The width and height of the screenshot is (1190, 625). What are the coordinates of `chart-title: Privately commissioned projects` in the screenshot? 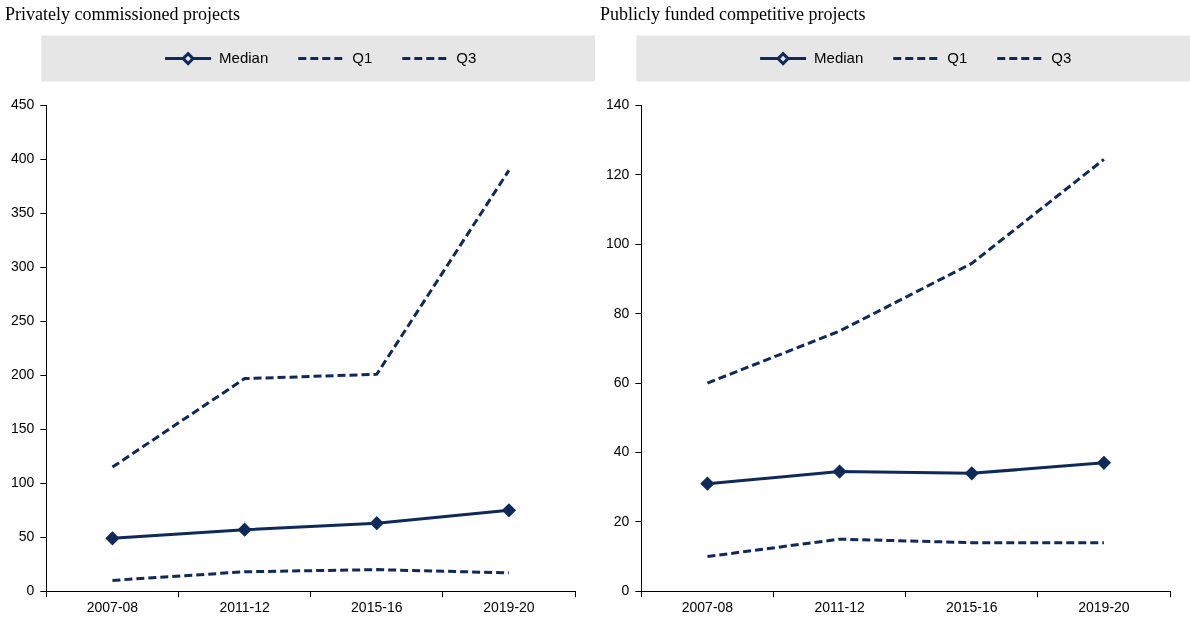 It's located at (122, 13).